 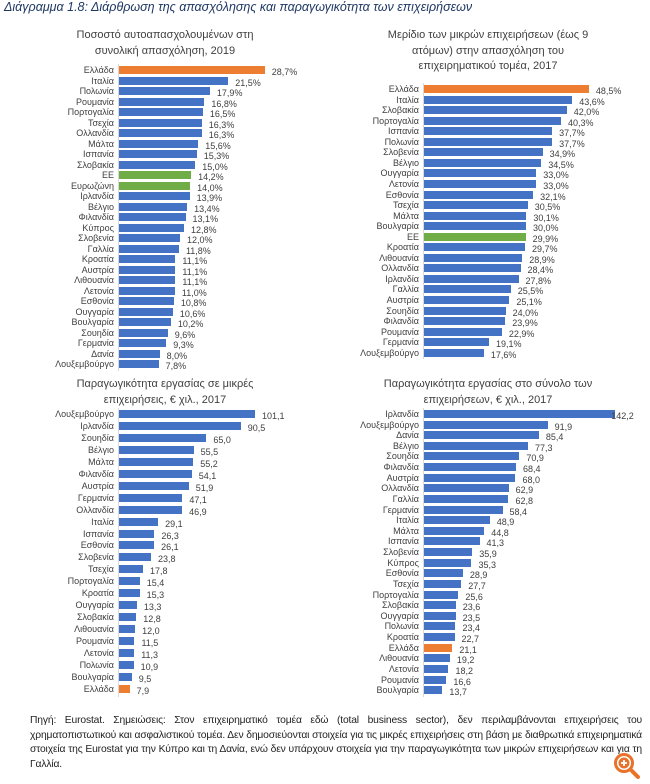 I want to click on data-label: 68,4, so click(x=531, y=469).